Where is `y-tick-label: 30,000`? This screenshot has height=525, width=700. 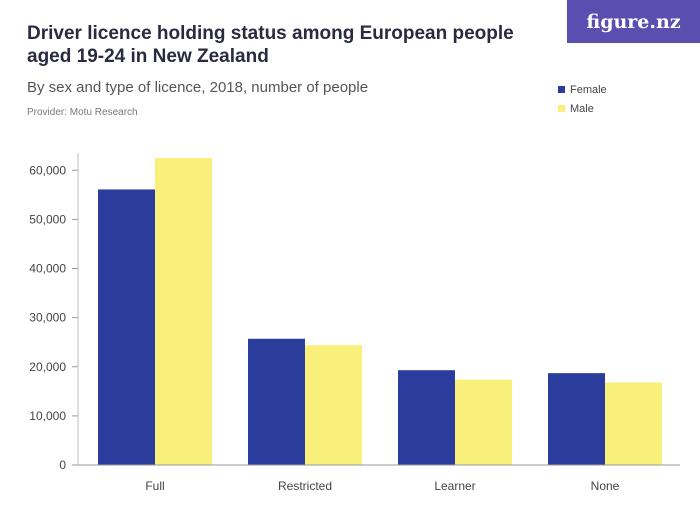 y-tick-label: 30,000 is located at coordinates (47, 318).